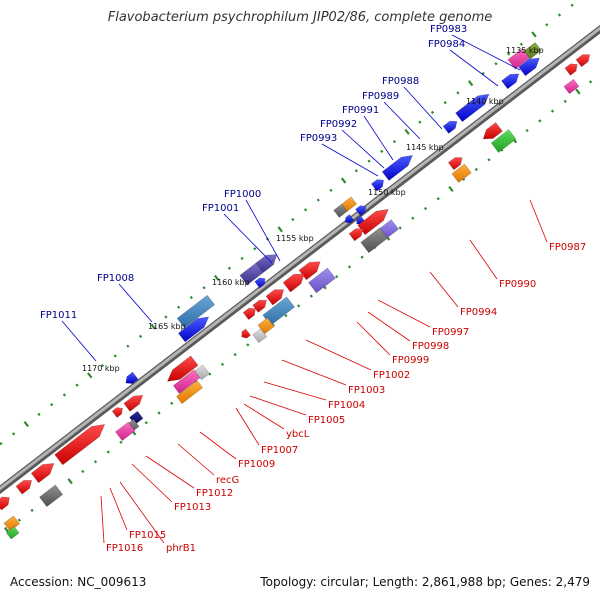  What do you see at coordinates (101, 368) in the screenshot?
I see `scale-tick-label: 1170 kbp` at bounding box center [101, 368].